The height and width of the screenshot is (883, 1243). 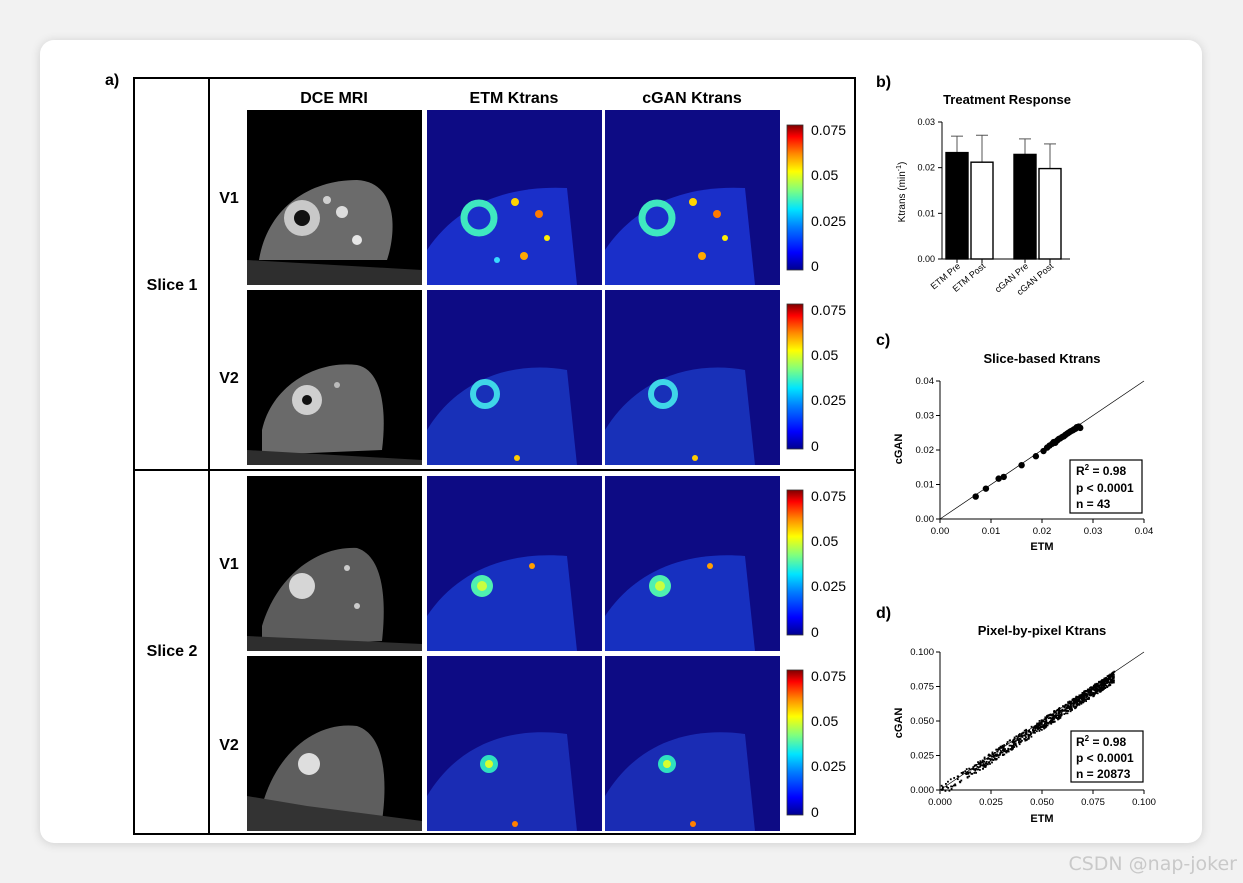 What do you see at coordinates (824, 541) in the screenshot?
I see `svg-text: 0.05` at bounding box center [824, 541].